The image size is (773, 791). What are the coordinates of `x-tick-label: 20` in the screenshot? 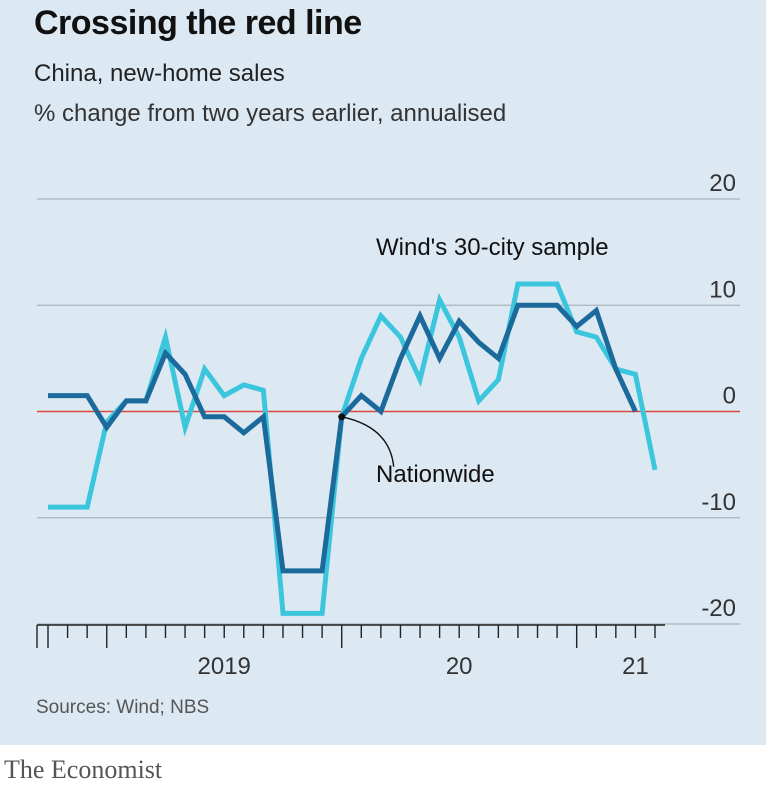 It's located at (459, 666).